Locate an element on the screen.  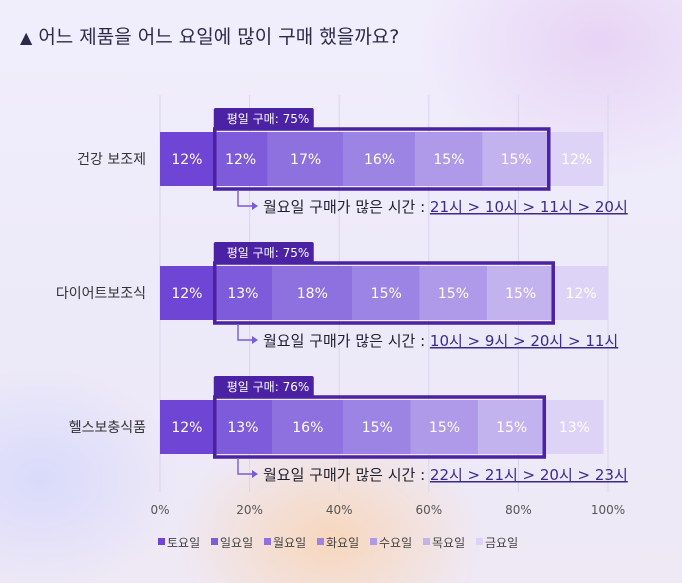
bar-value-label: 17% is located at coordinates (305, 160).